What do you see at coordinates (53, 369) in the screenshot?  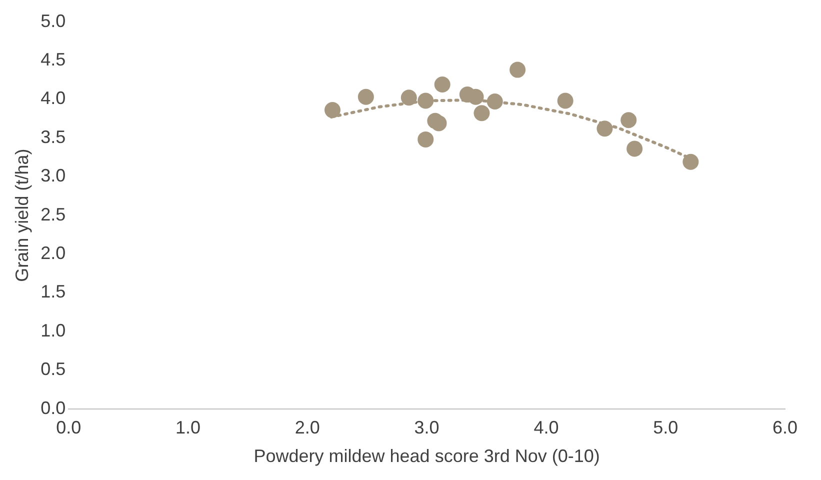 I see `y-tick-label: 0.5` at bounding box center [53, 369].